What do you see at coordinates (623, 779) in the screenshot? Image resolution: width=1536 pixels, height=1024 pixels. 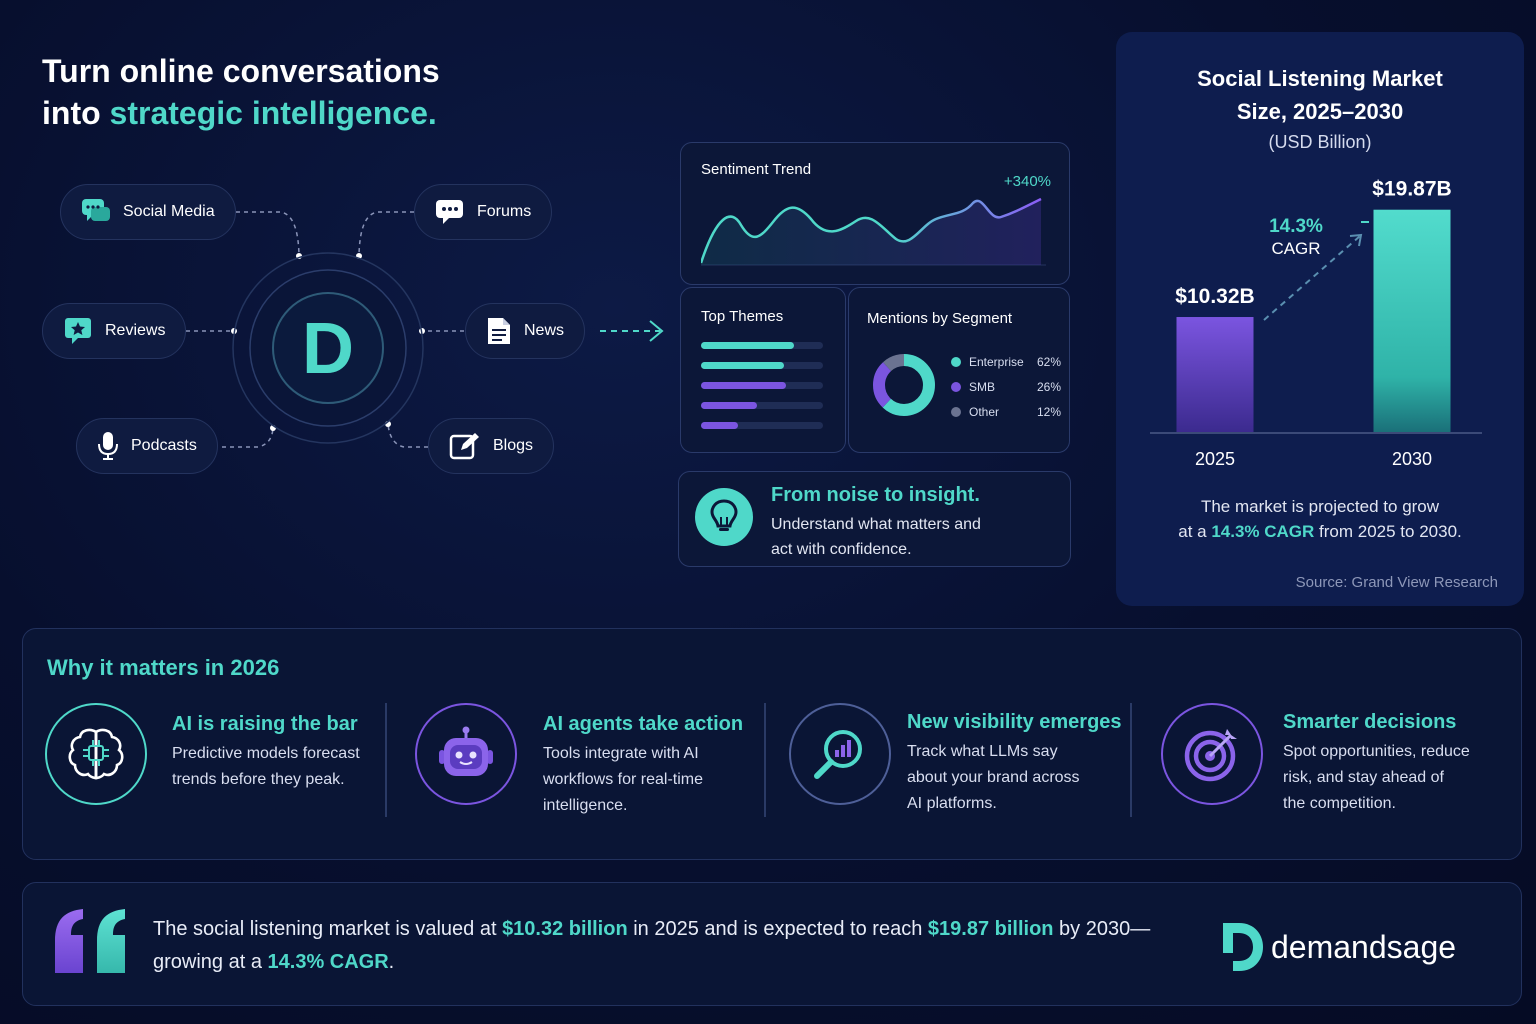 I see `why-line-2: workflows for real-time` at bounding box center [623, 779].